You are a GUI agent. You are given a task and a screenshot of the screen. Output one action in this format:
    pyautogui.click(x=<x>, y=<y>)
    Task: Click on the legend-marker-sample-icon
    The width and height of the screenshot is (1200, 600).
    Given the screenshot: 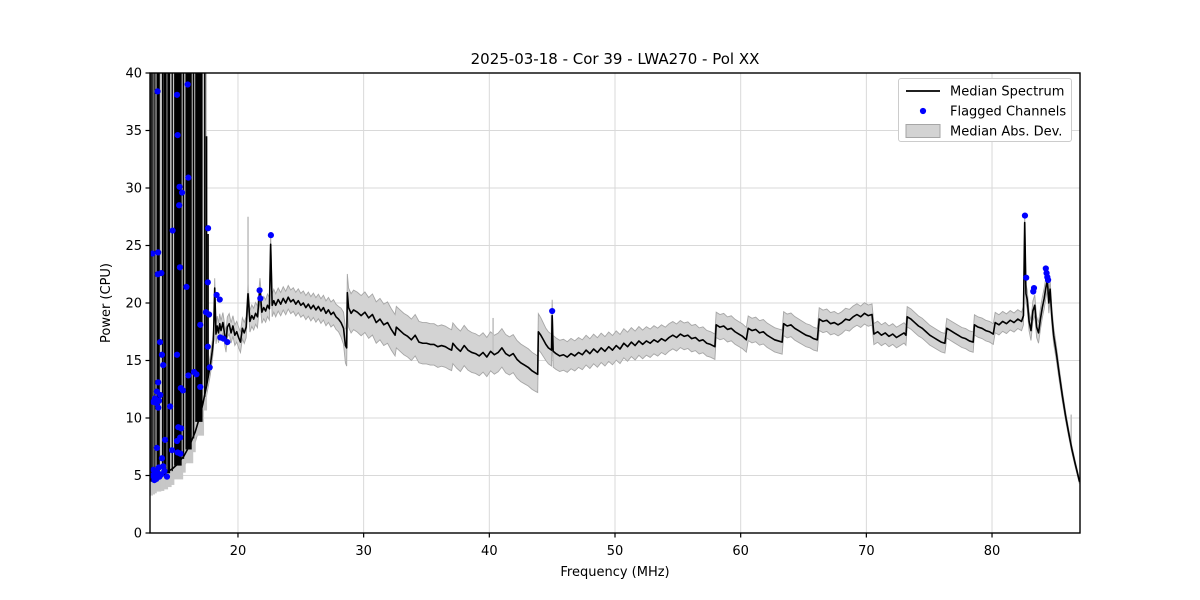 What is the action you would take?
    pyautogui.click(x=923, y=111)
    